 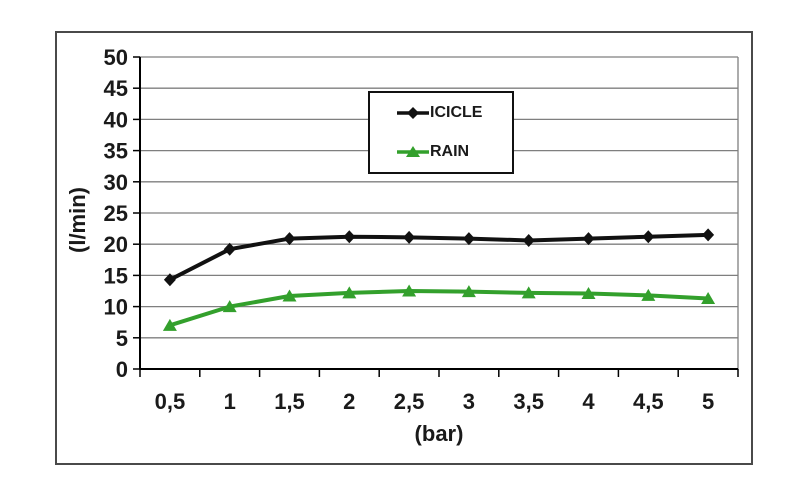 I want to click on legend: ICICLE RAIN, so click(x=441, y=132).